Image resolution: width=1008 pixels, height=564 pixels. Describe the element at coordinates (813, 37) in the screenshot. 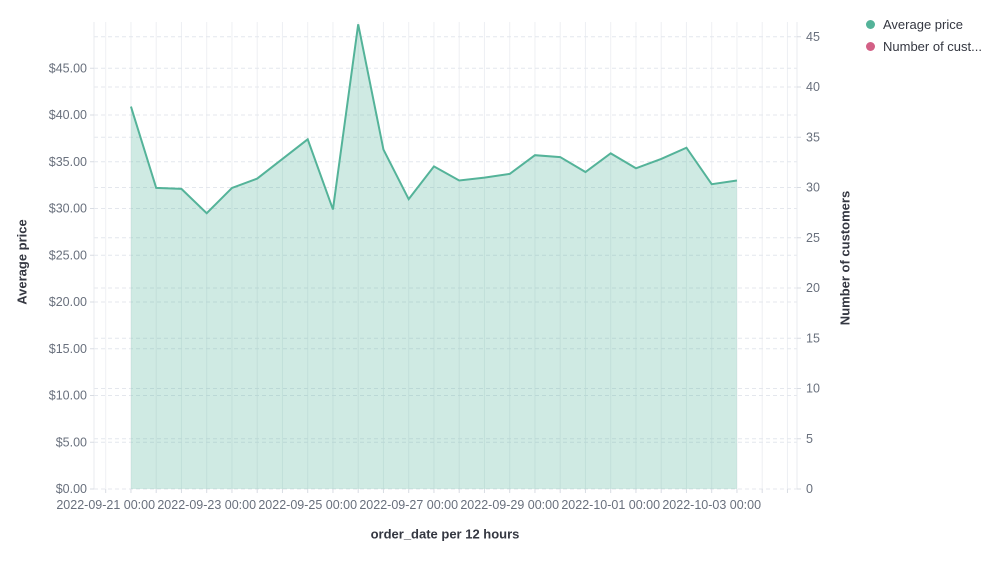

I see `right-tick-label: 45` at that location.